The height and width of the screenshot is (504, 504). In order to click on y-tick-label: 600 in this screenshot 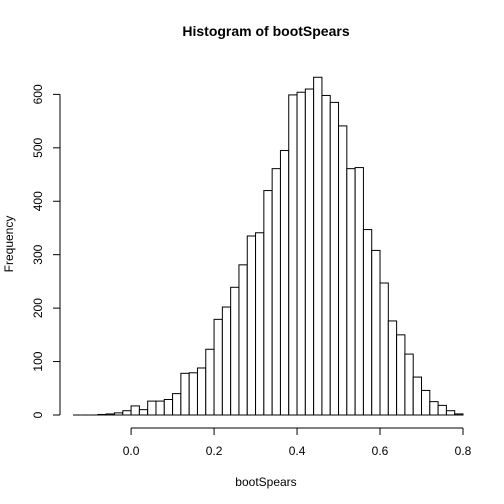, I will do `click(38, 94)`.